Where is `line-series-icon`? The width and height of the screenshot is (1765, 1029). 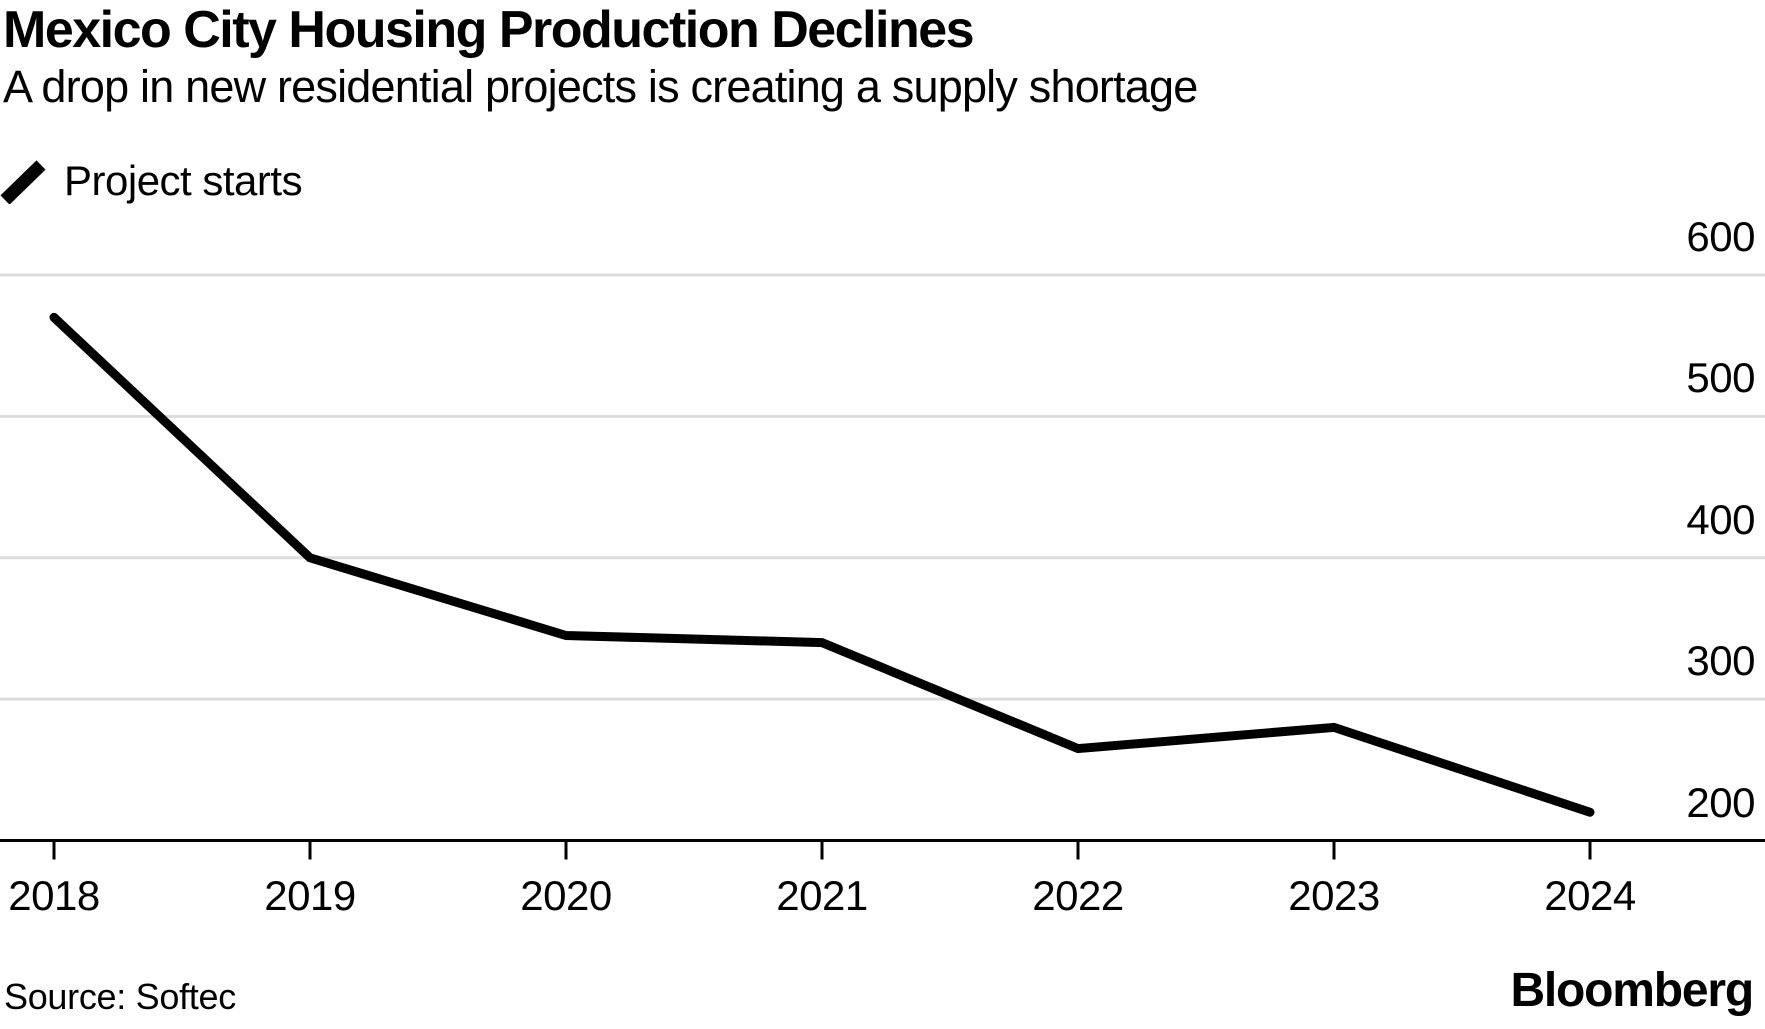 line-series-icon is located at coordinates (23, 182).